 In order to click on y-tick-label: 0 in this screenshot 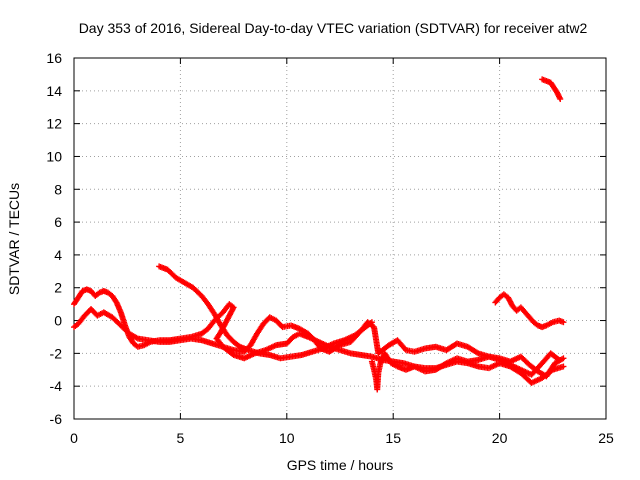, I will do `click(58, 321)`.